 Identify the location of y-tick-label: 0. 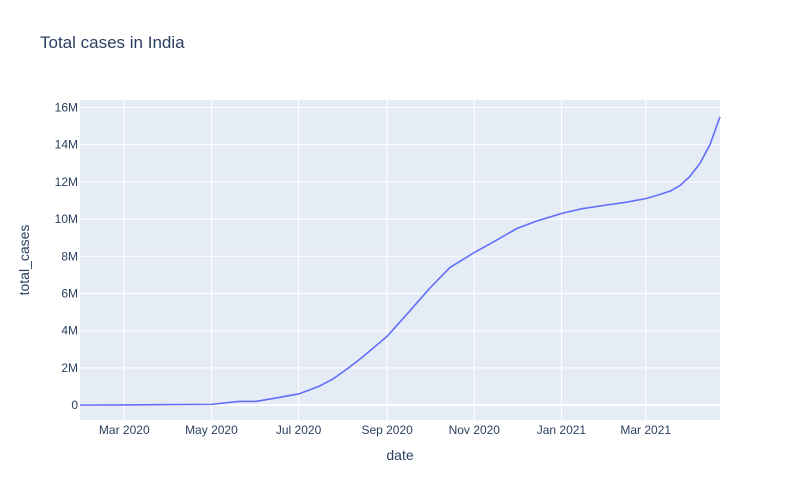
(74, 405).